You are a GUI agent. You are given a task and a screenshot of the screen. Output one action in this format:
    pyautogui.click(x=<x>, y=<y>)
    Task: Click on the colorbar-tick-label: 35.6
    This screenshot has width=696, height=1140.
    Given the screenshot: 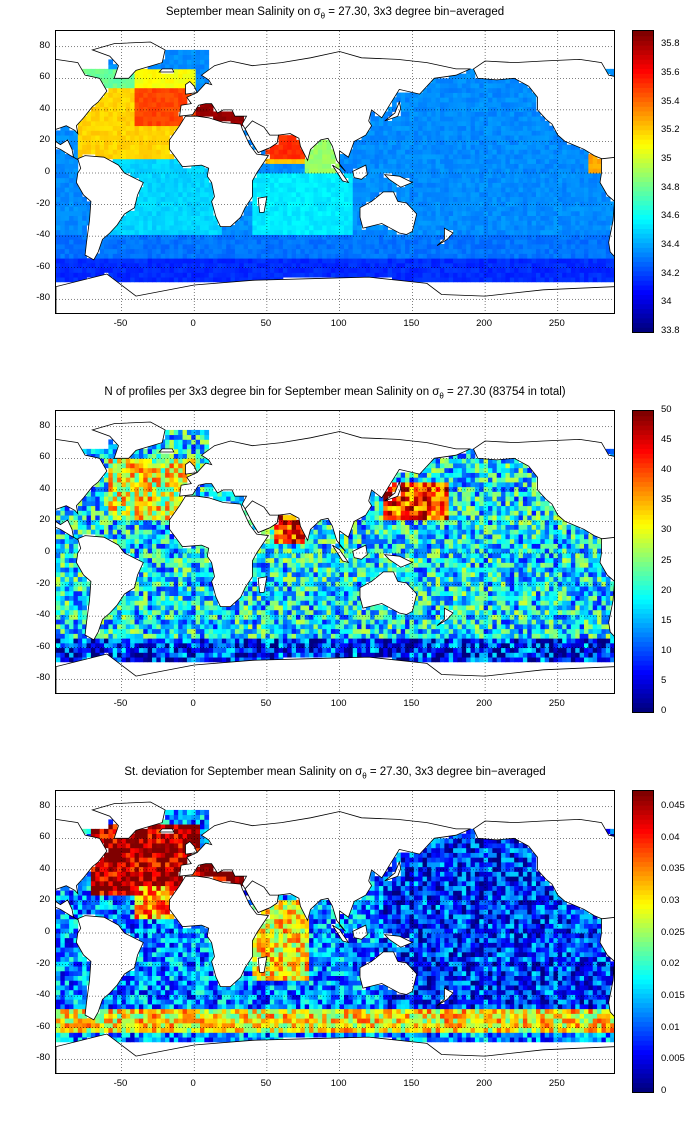 What is the action you would take?
    pyautogui.click(x=670, y=72)
    